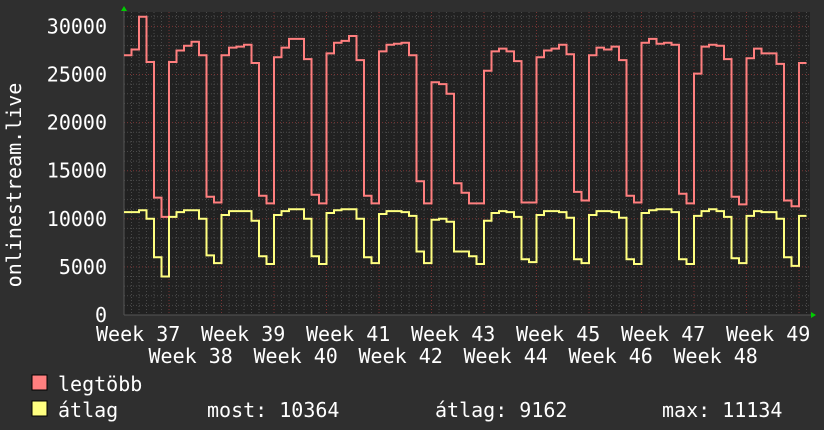 The image size is (824, 430). What do you see at coordinates (465, 243) in the screenshot?
I see `series-line-avg` at bounding box center [465, 243].